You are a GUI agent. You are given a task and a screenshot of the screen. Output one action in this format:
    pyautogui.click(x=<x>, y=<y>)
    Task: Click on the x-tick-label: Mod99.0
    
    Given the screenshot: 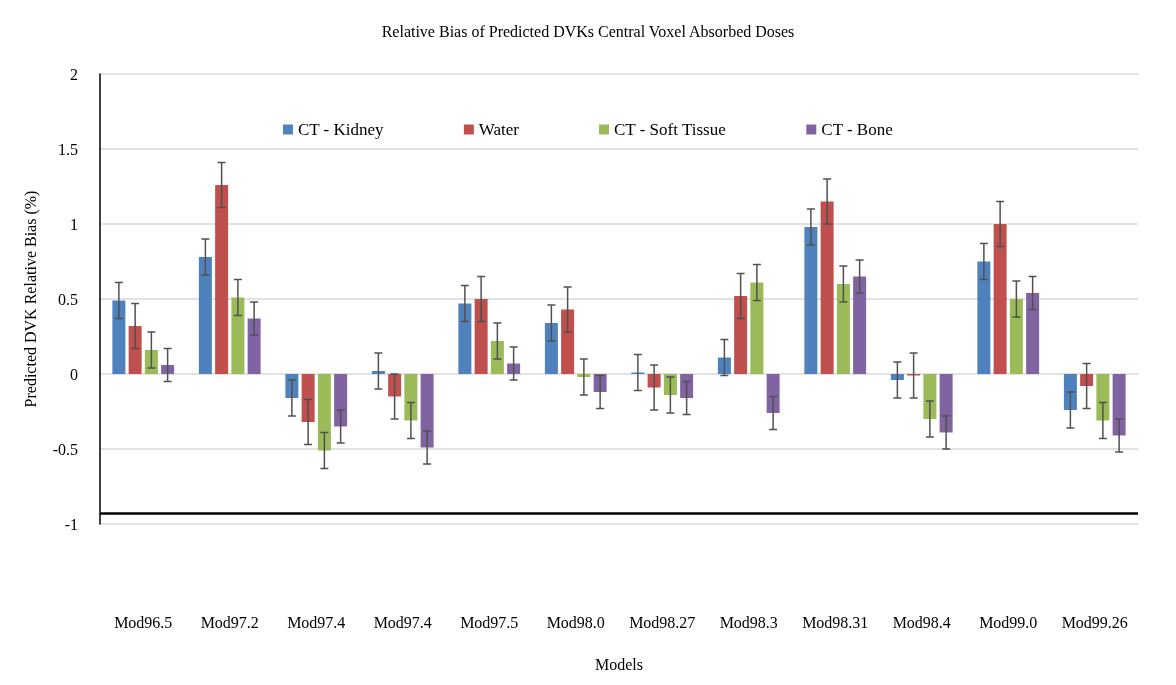 What is the action you would take?
    pyautogui.click(x=1008, y=622)
    